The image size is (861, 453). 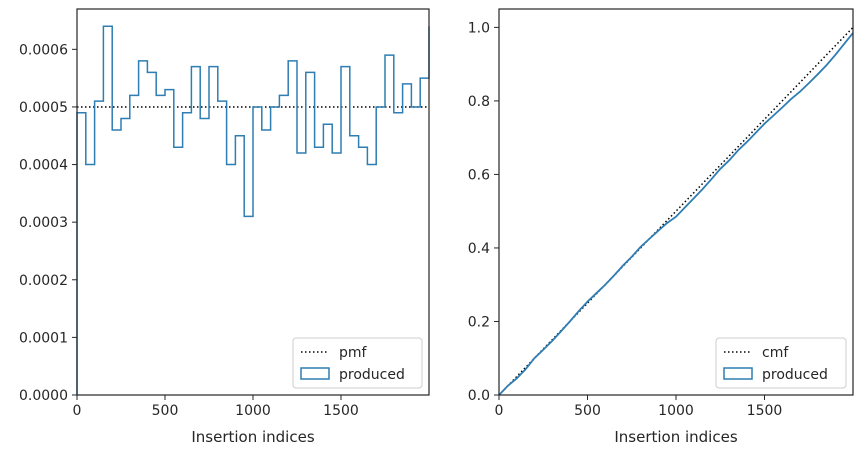 What do you see at coordinates (479, 175) in the screenshot?
I see `y-tick-label: 0.6` at bounding box center [479, 175].